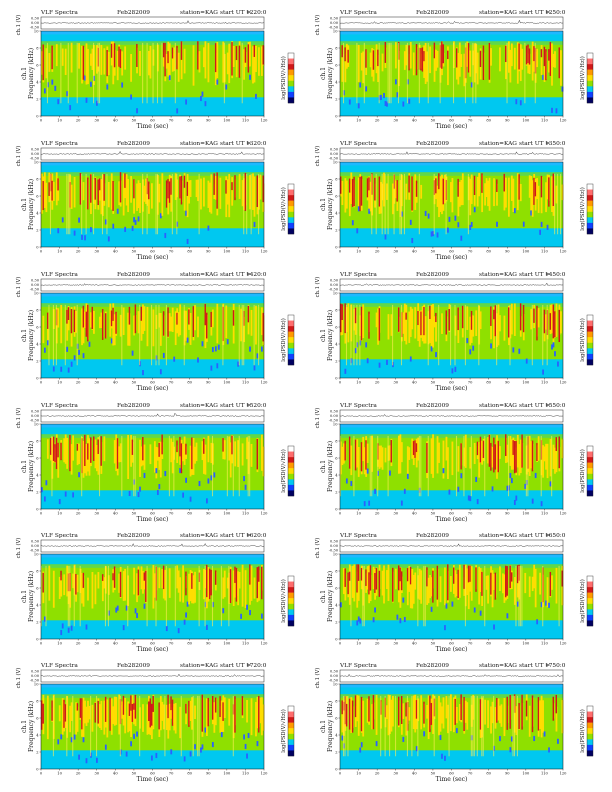 The width and height of the screenshot is (612, 792). What do you see at coordinates (358, 774) in the screenshot?
I see `time-tick-label: 10` at bounding box center [358, 774].